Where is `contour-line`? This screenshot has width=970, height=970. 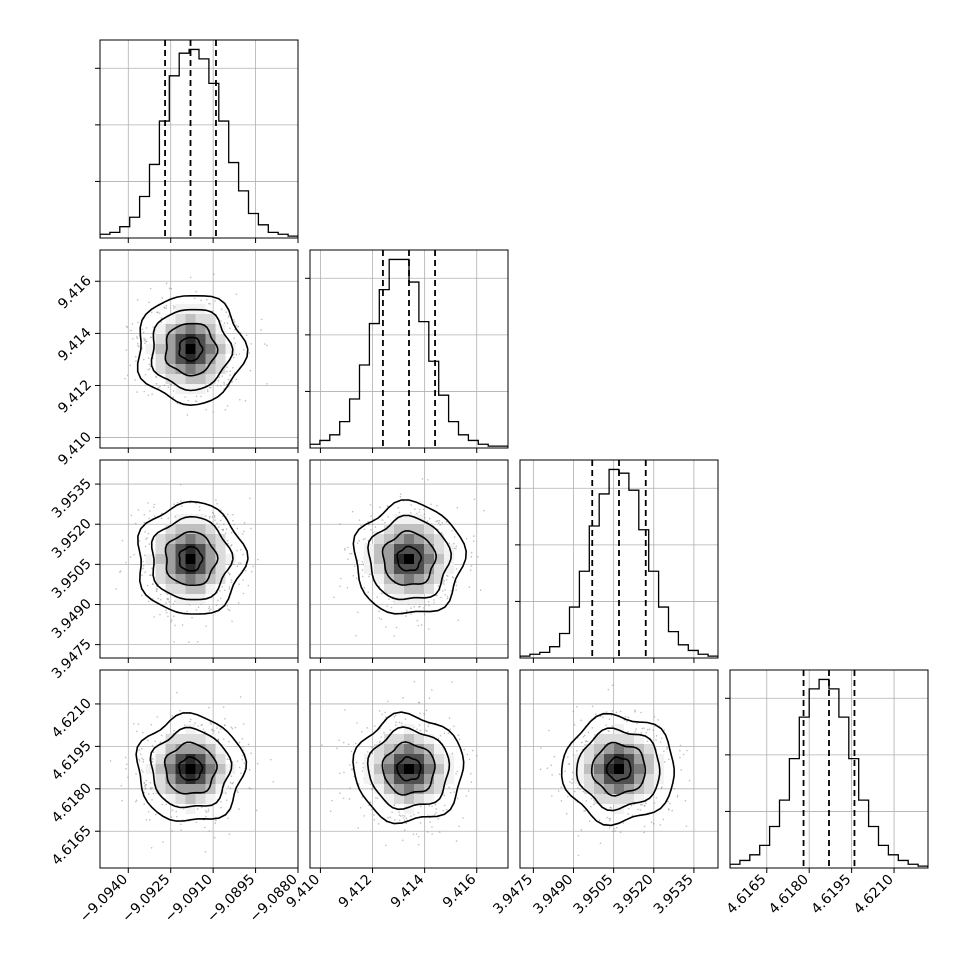 contour-line is located at coordinates (617, 769).